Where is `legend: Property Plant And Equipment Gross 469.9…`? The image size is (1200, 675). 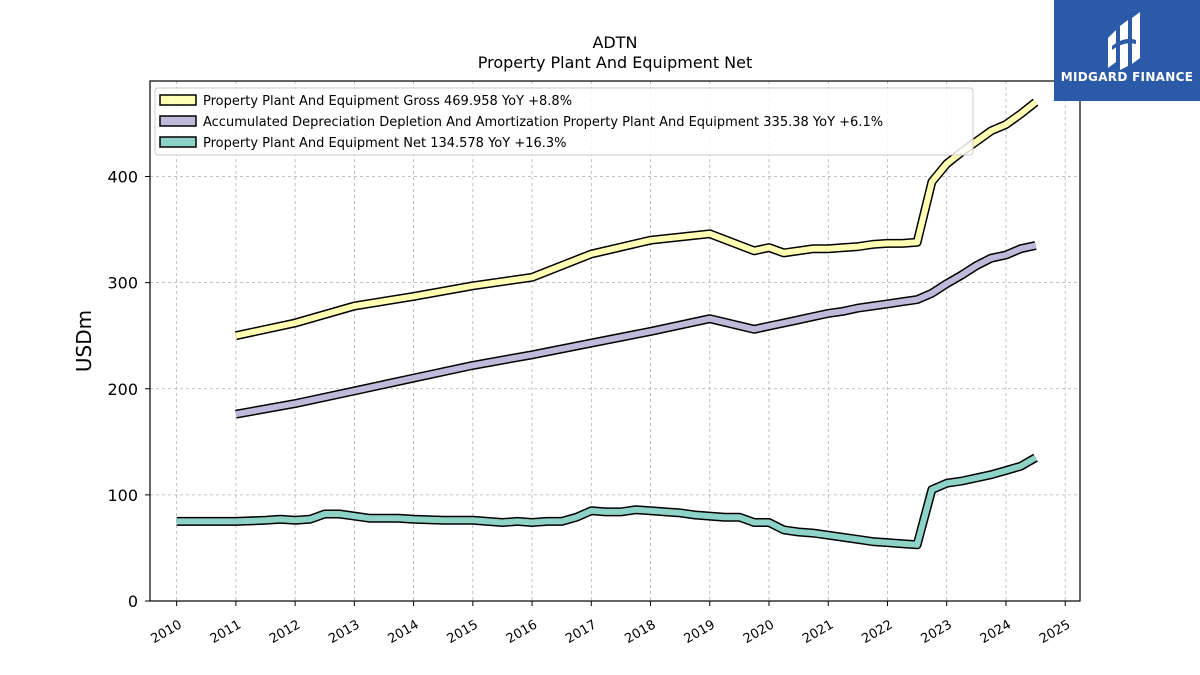 legend: Property Plant And Equipment Gross 469.9… is located at coordinates (564, 121).